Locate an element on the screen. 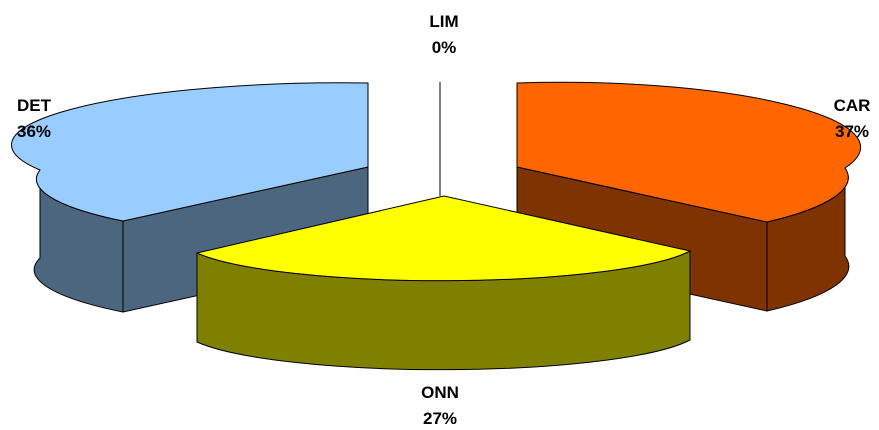 Image resolution: width=879 pixels, height=430 pixels. label-onn-name: ONN is located at coordinates (440, 392).